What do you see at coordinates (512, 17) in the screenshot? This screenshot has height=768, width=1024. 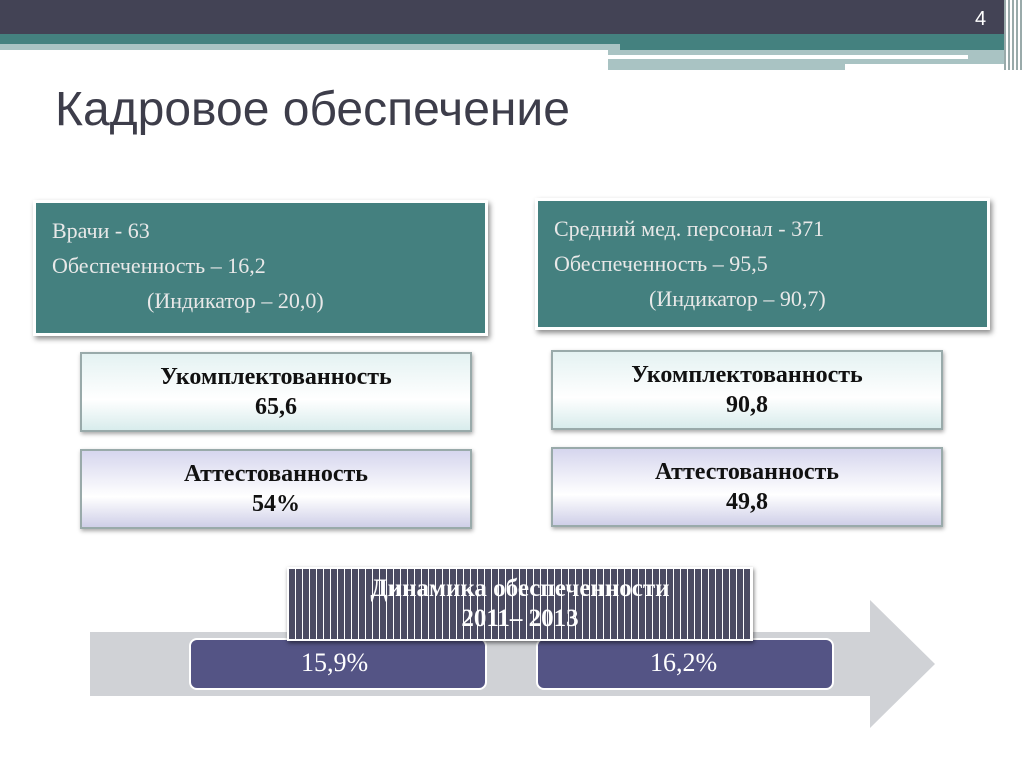 I see `header-bar` at bounding box center [512, 17].